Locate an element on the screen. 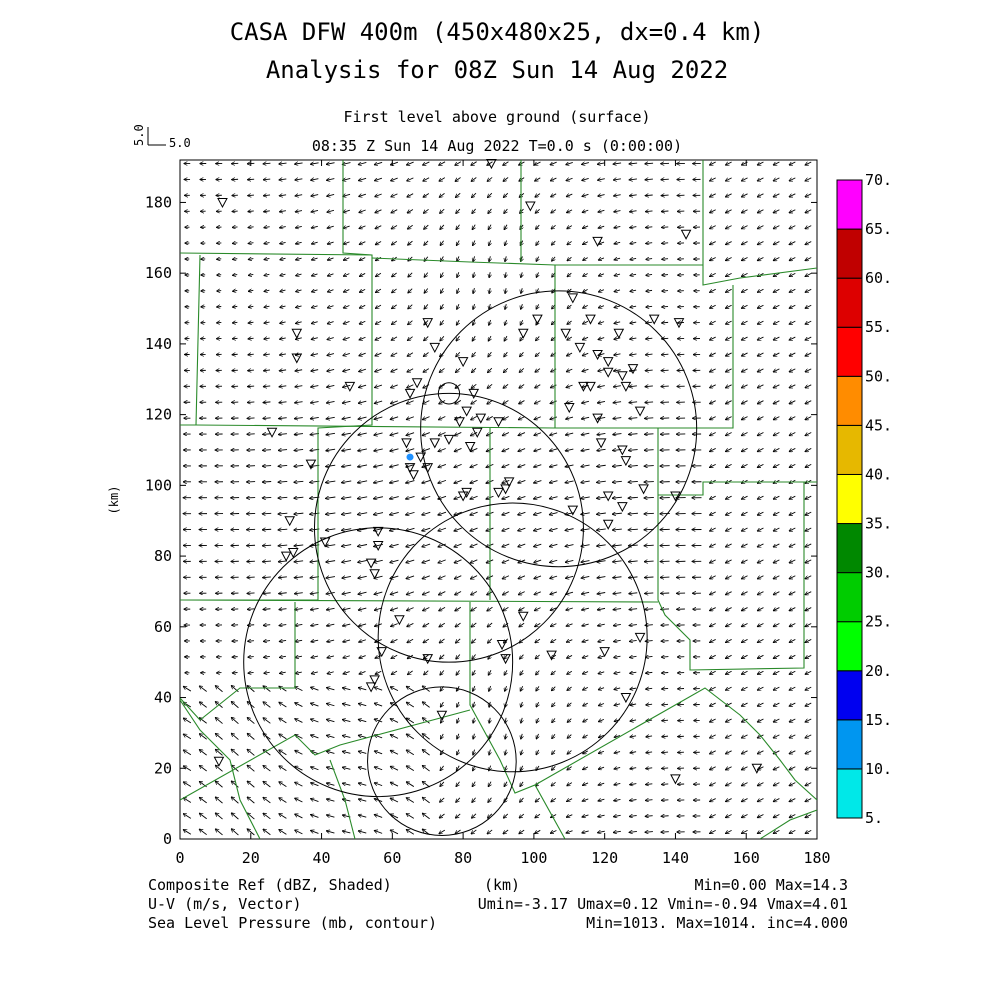 Image resolution: width=1000 pixels, height=1000 pixels. colorbar-label: 15. is located at coordinates (878, 720).